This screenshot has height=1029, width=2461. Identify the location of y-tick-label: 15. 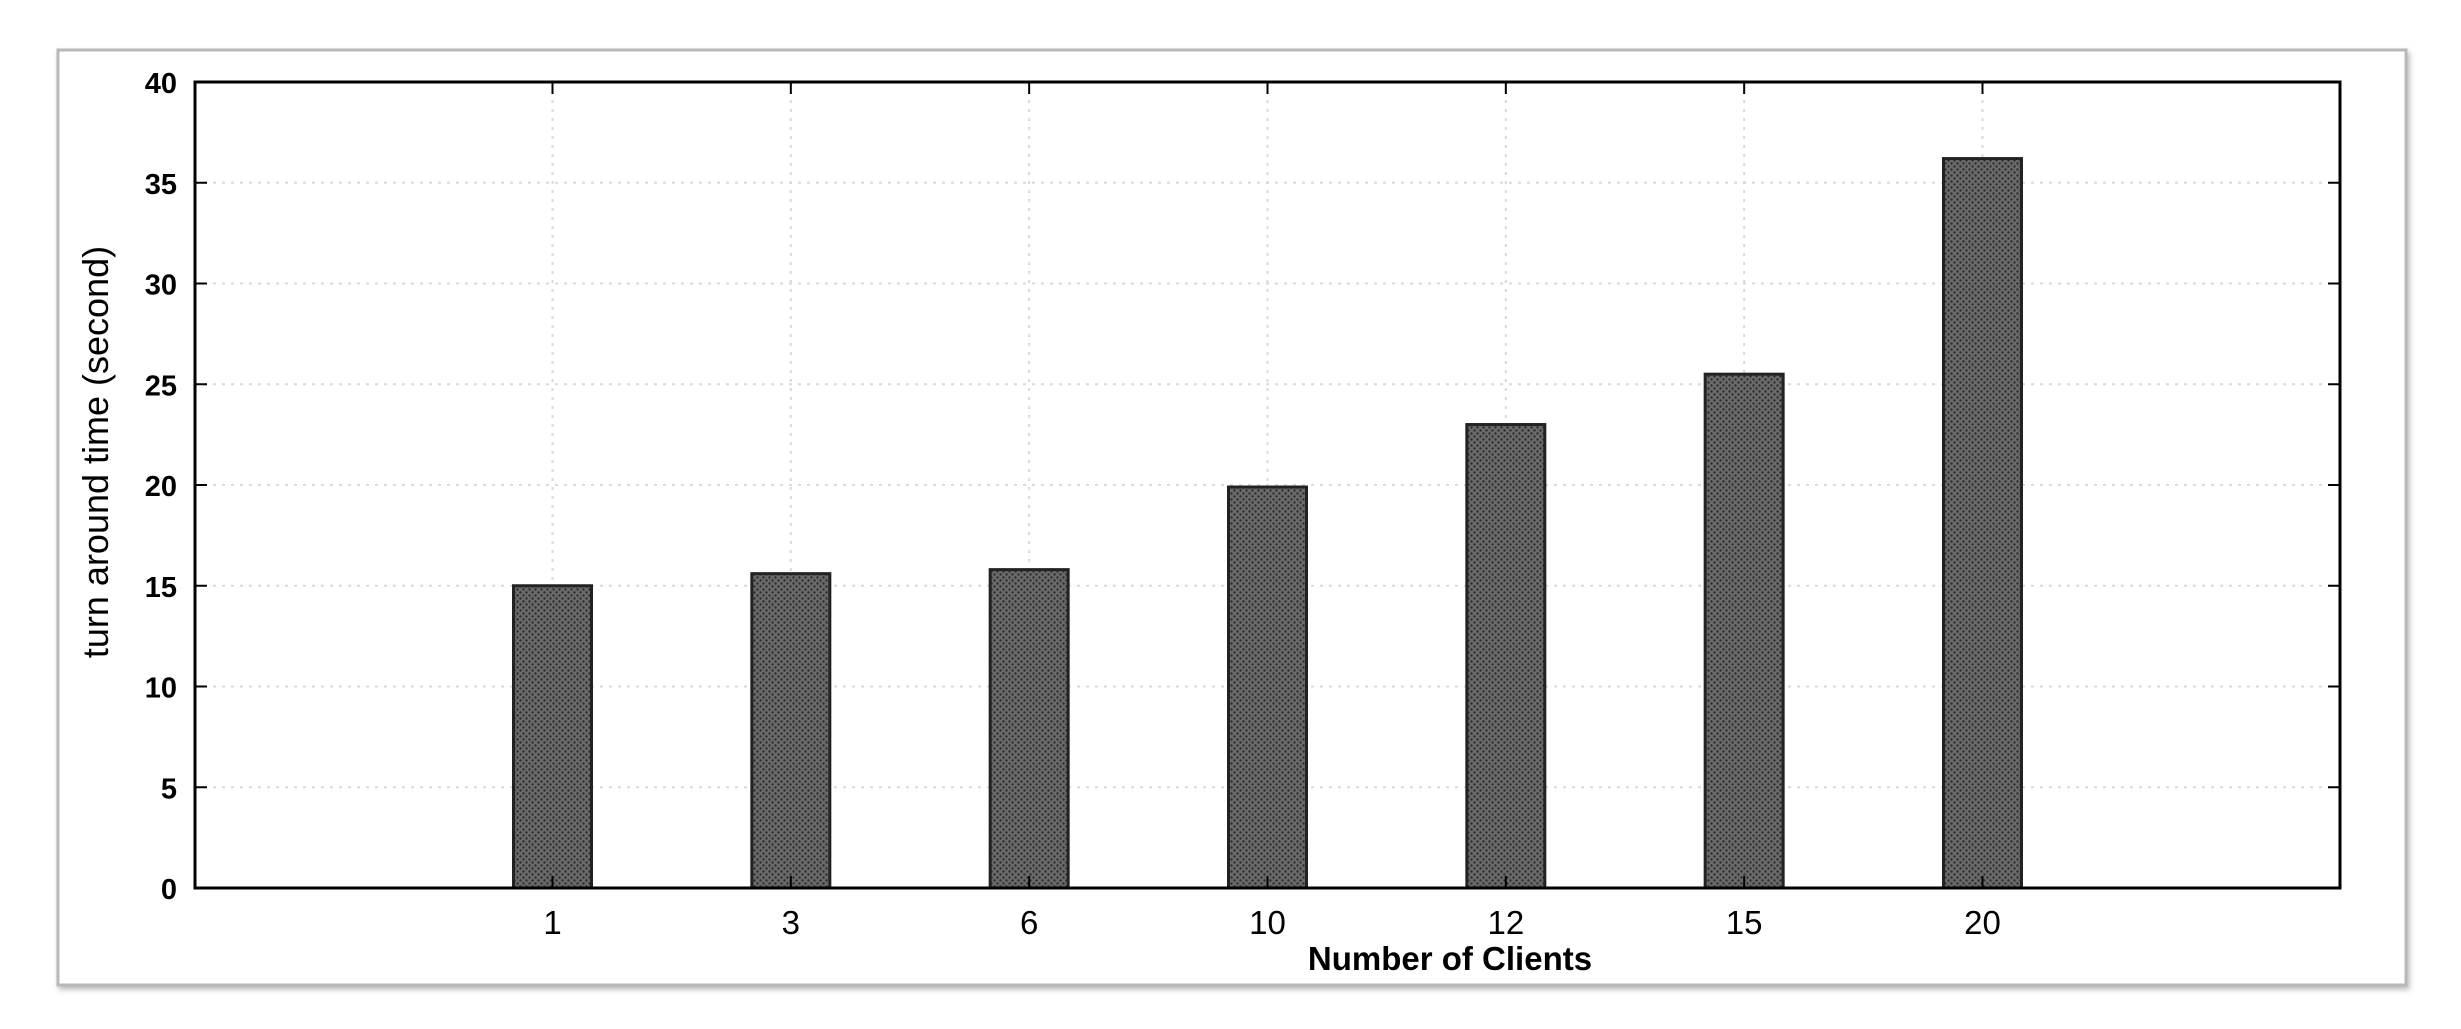
(161, 588).